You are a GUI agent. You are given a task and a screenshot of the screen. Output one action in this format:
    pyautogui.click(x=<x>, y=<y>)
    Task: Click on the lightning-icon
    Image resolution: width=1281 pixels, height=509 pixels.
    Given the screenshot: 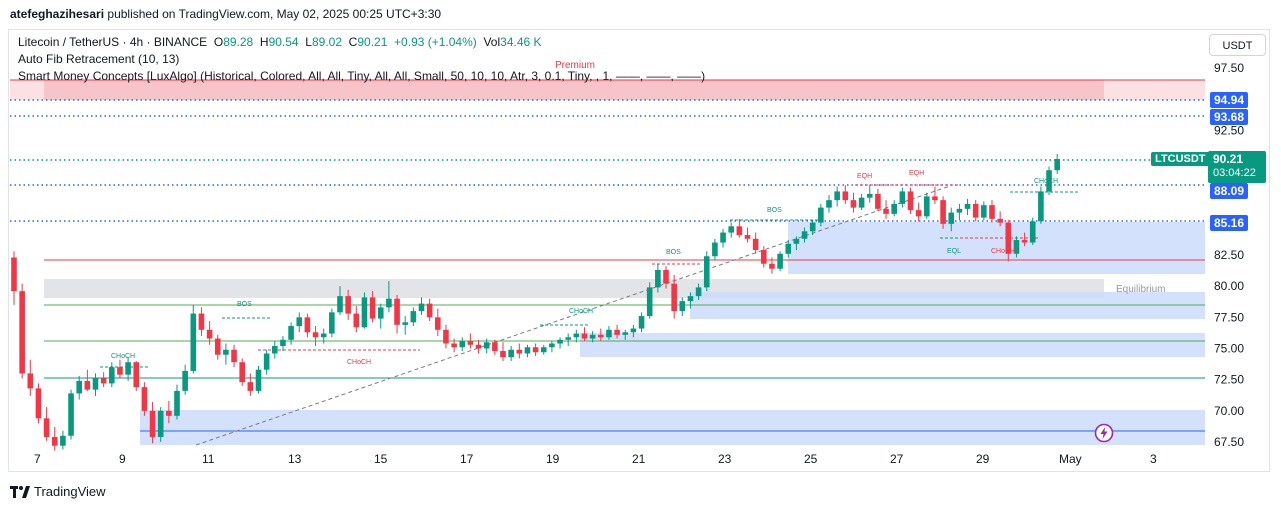 What is the action you would take?
    pyautogui.click(x=1104, y=433)
    